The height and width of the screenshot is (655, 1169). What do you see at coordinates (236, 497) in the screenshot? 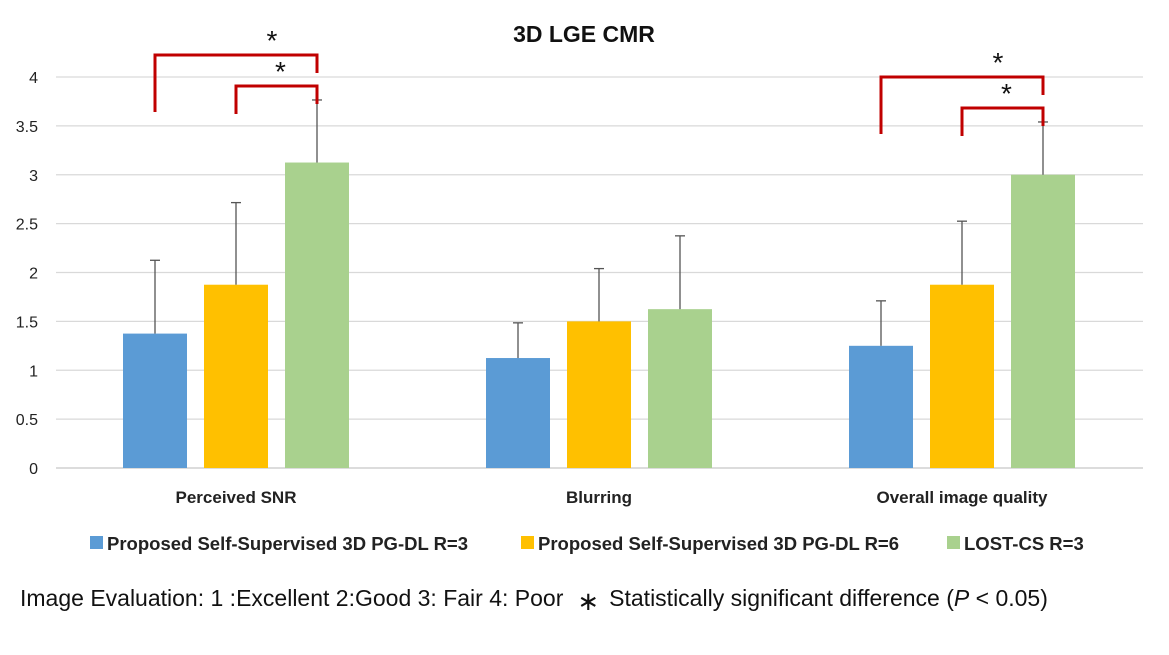
I see `x-tick-label: Perceived SNR` at bounding box center [236, 497].